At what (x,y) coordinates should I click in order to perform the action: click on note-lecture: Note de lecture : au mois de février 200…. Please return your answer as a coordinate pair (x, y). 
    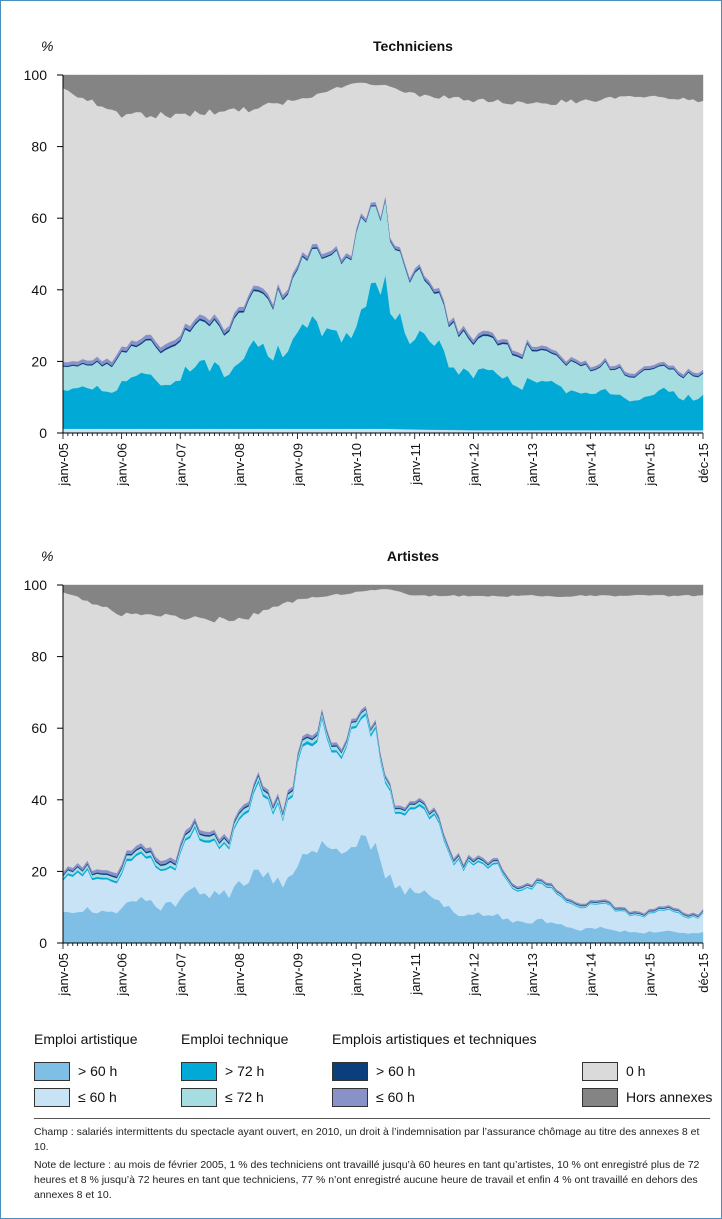
    Looking at the image, I should click on (367, 1180).